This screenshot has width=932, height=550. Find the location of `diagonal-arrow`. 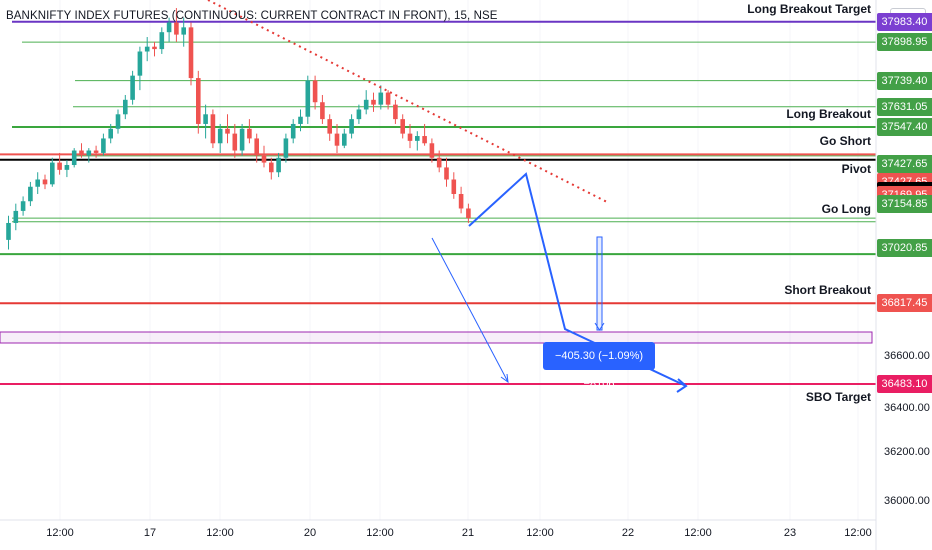

diagonal-arrow is located at coordinates (470, 310).